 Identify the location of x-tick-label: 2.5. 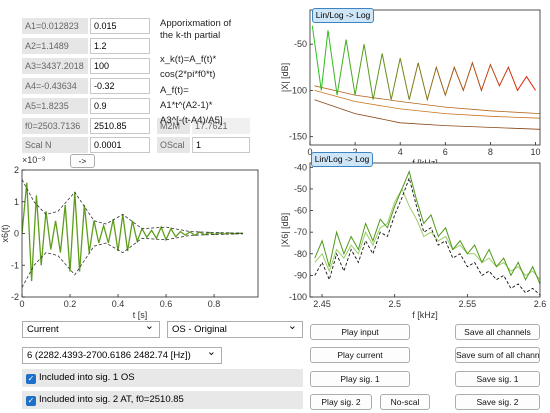
(394, 304).